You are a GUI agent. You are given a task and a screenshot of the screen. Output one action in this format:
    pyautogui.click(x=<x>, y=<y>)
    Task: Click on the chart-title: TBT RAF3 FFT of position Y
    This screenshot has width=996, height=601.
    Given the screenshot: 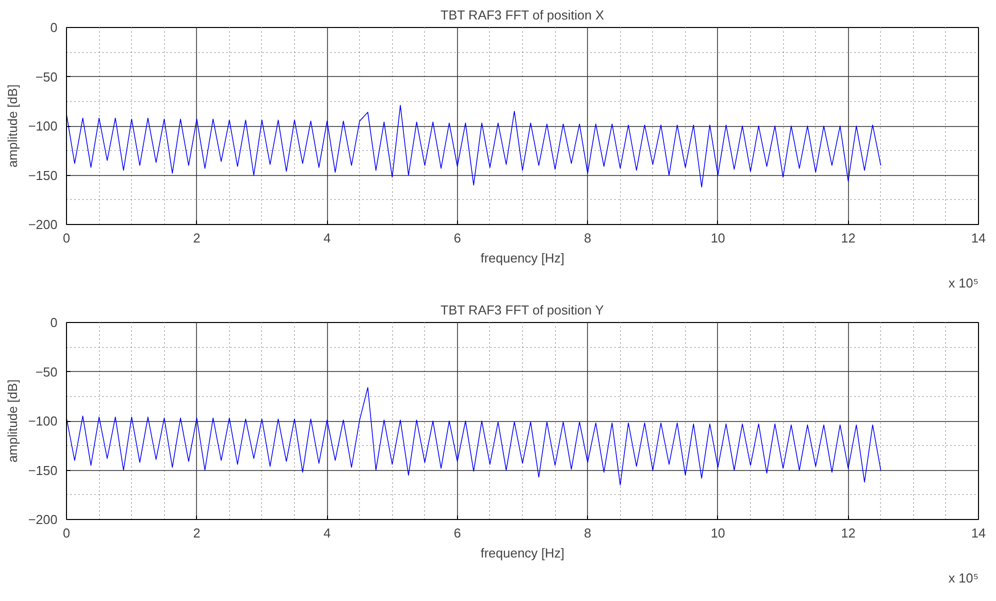 What is the action you would take?
    pyautogui.click(x=522, y=310)
    